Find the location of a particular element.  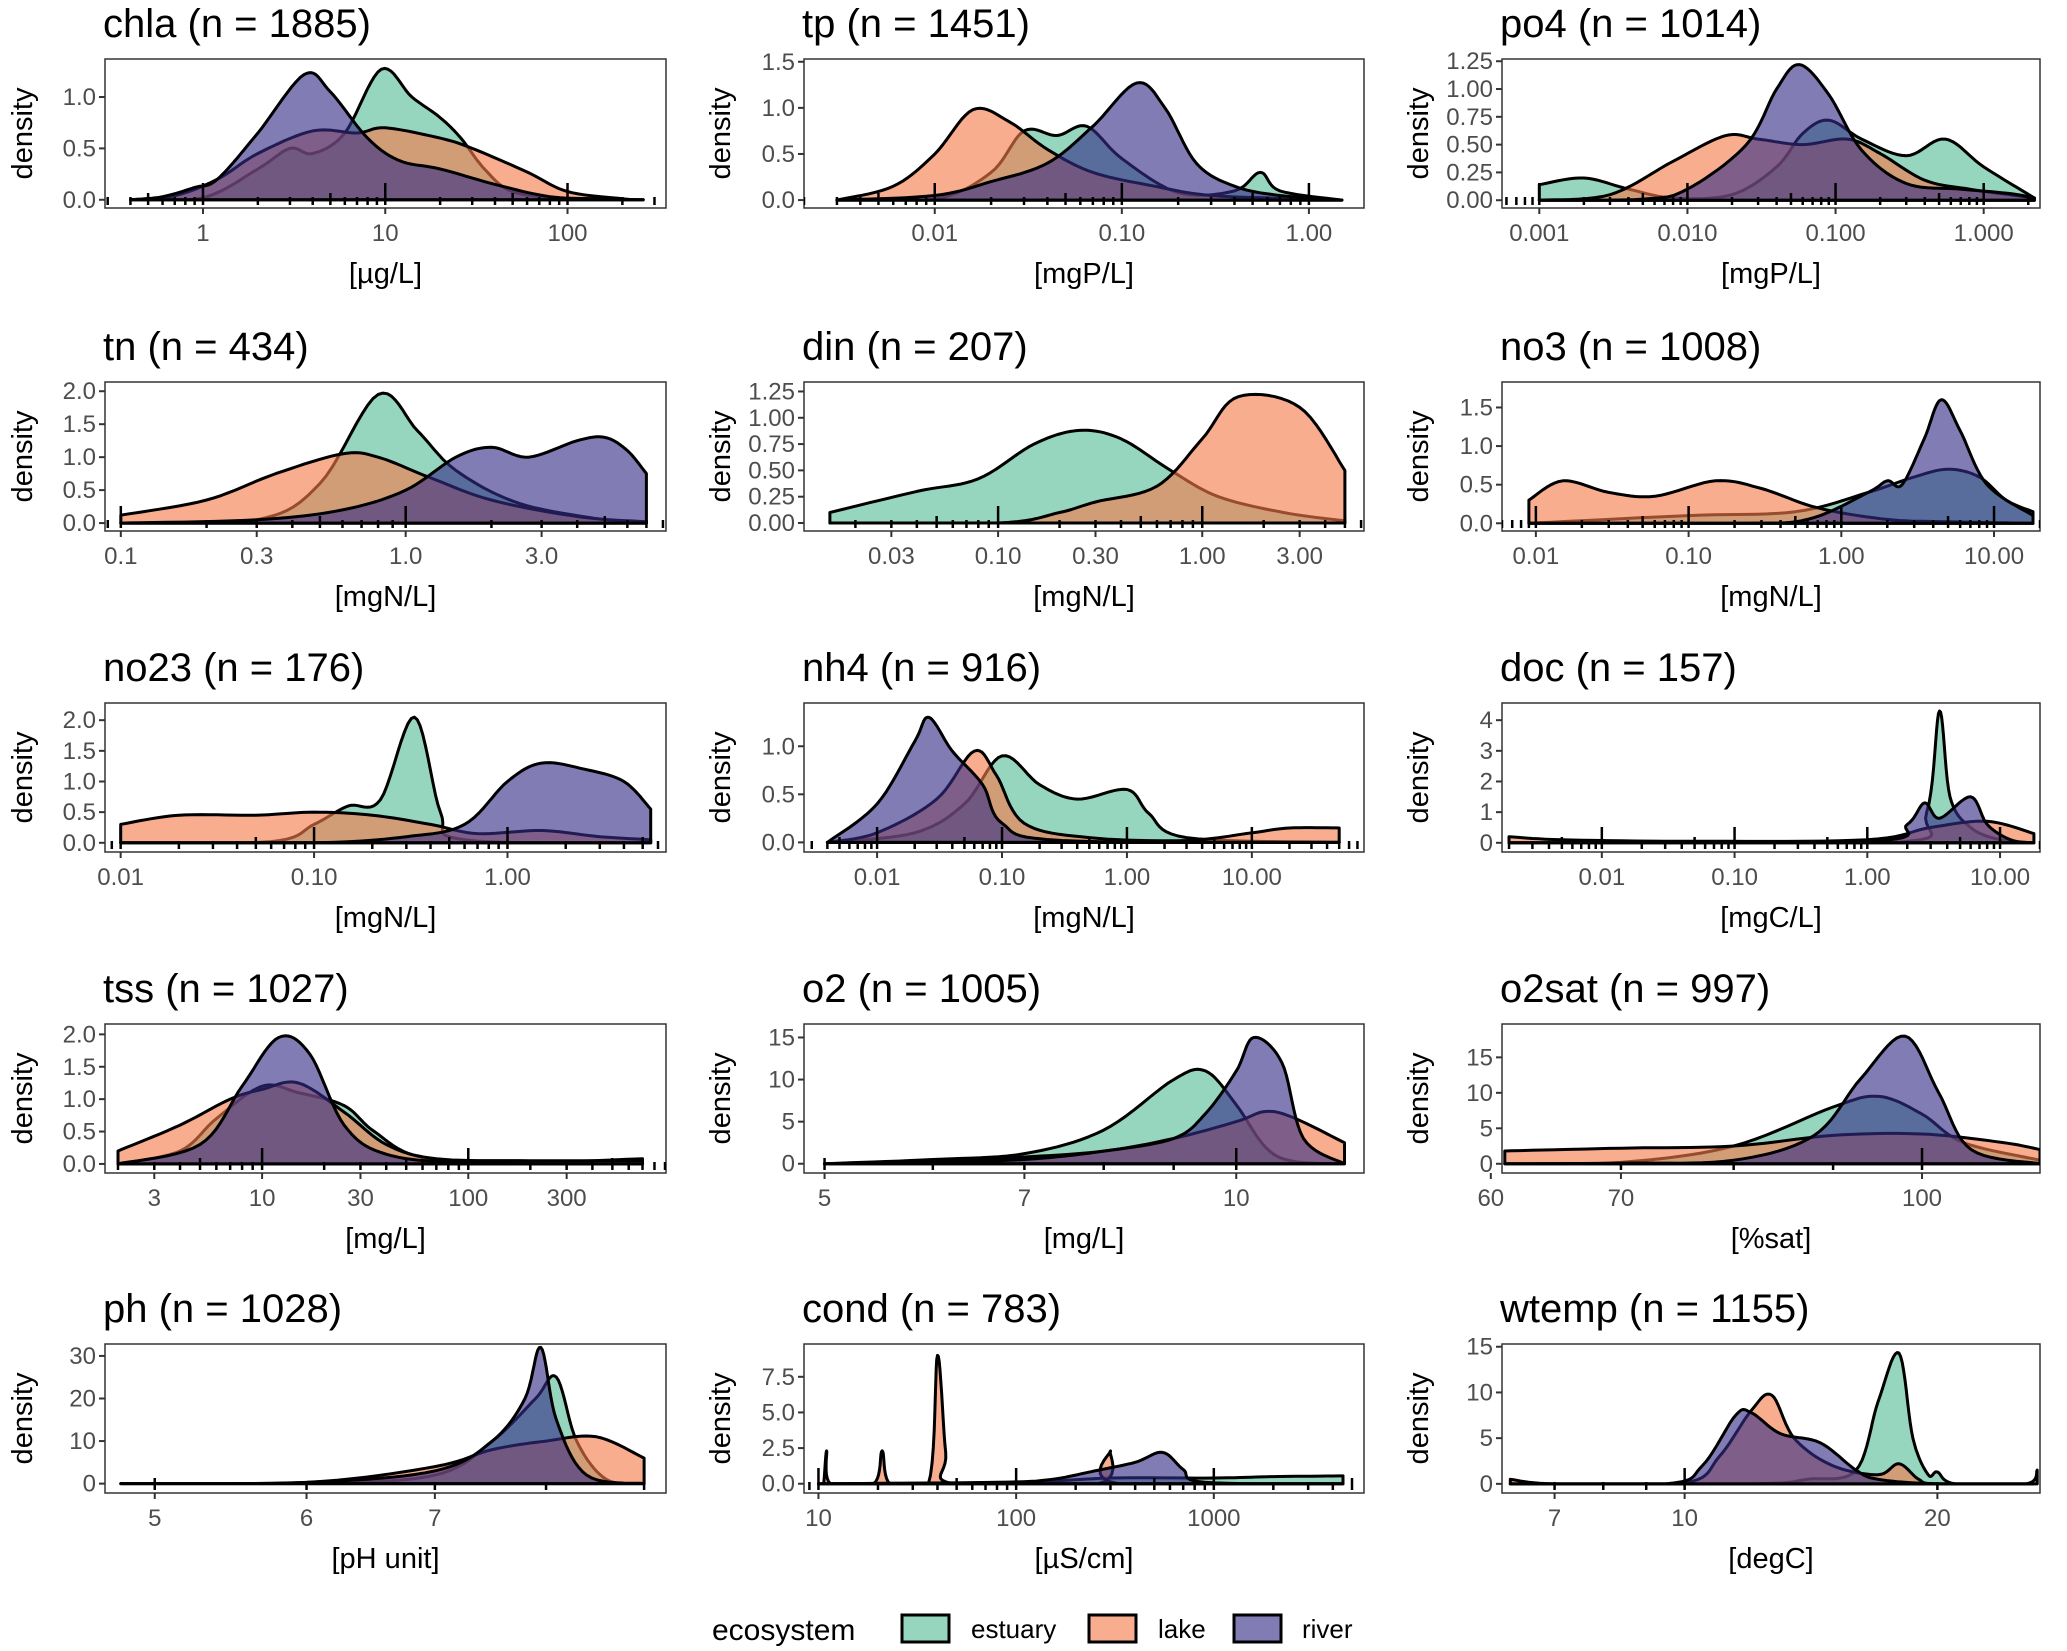

x-axis-title: [mgC/L] is located at coordinates (1771, 918).